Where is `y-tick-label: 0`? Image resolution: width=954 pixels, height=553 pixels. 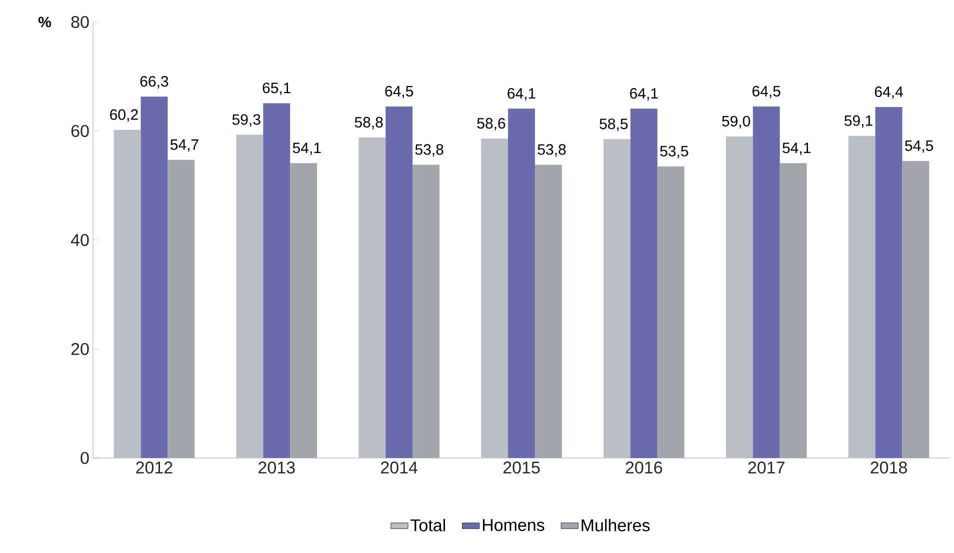 y-tick-label: 0 is located at coordinates (84, 458).